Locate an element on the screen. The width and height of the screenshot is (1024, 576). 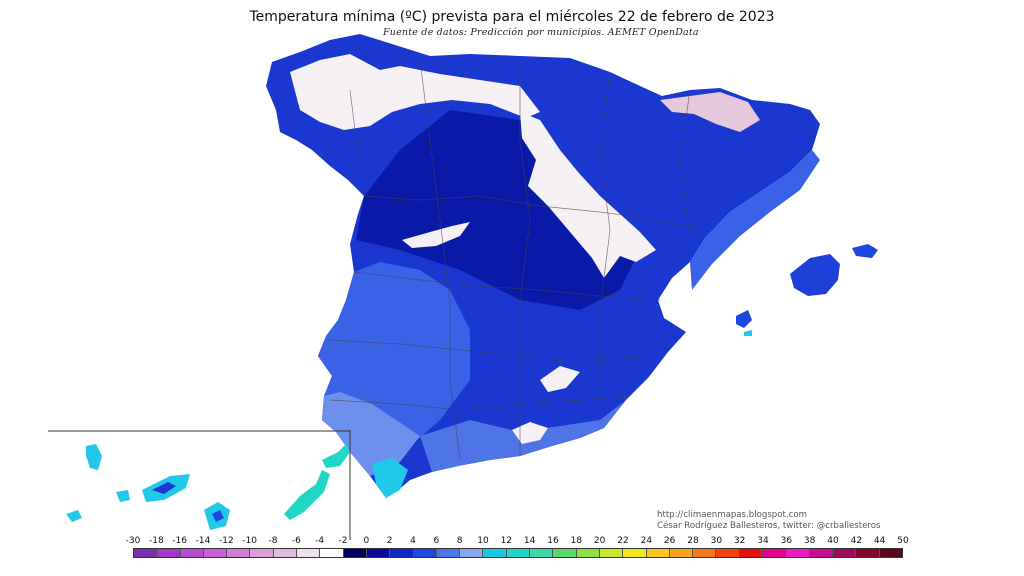
legend-bar is located at coordinates (518, 553).